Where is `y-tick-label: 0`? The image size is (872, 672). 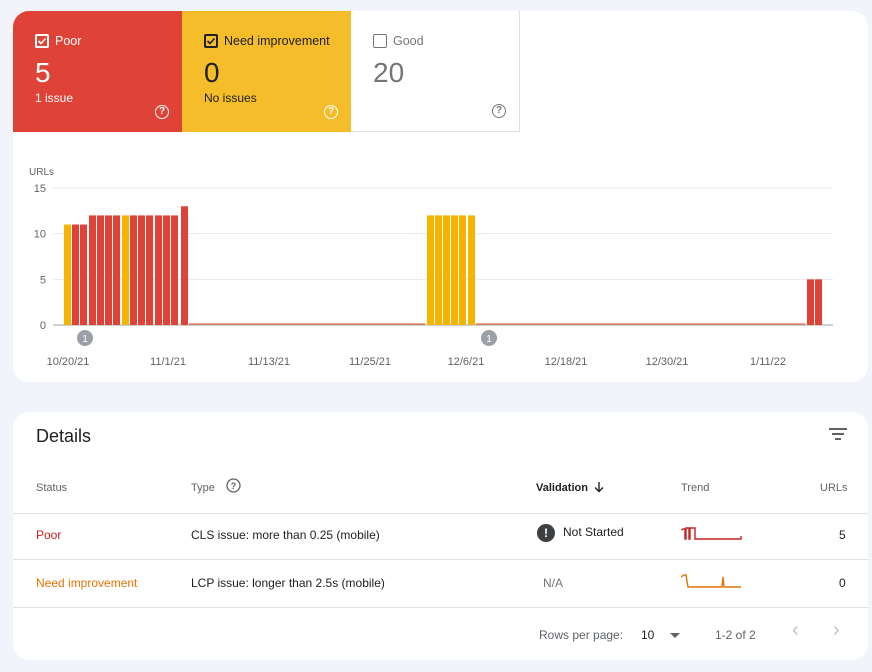 y-tick-label: 0 is located at coordinates (43, 326).